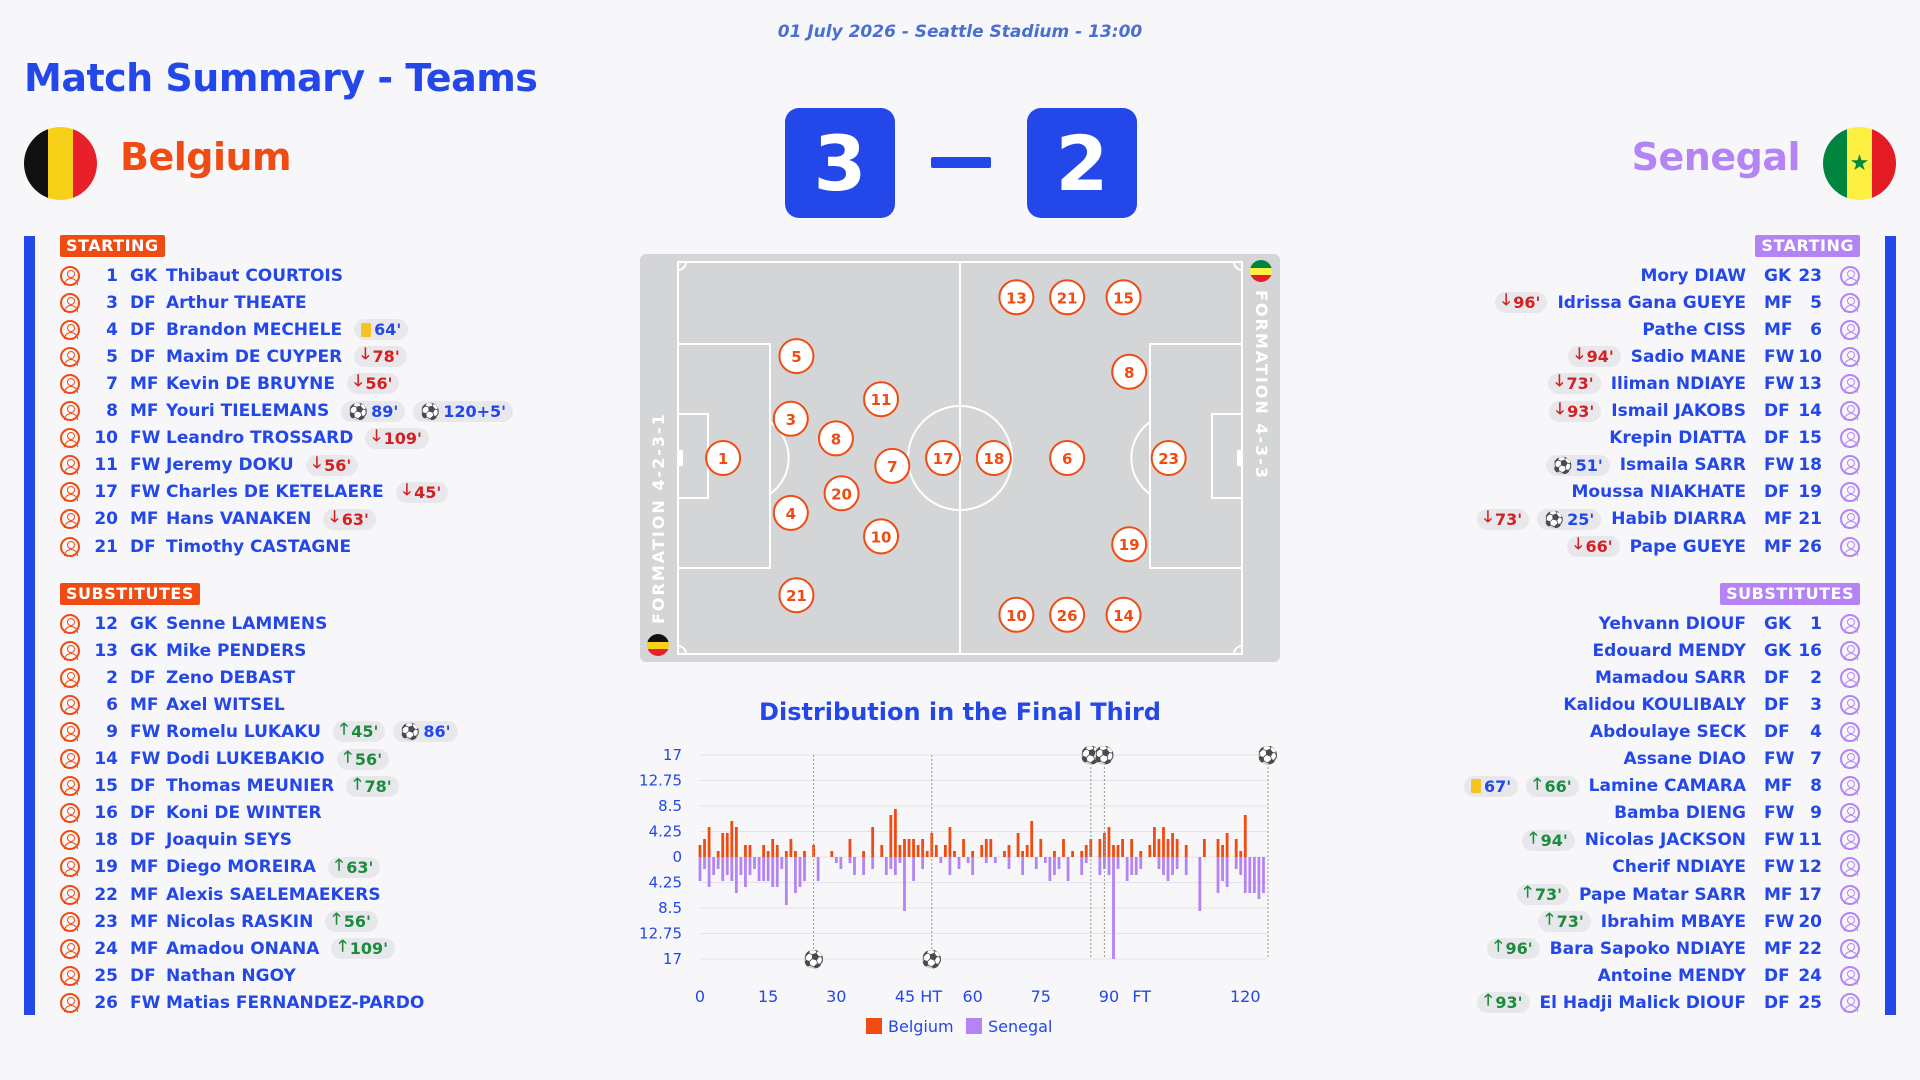 The image size is (1920, 1080). Describe the element at coordinates (197, 623) in the screenshot. I see `player-row: 12 GK Senne LAMMENS` at that location.